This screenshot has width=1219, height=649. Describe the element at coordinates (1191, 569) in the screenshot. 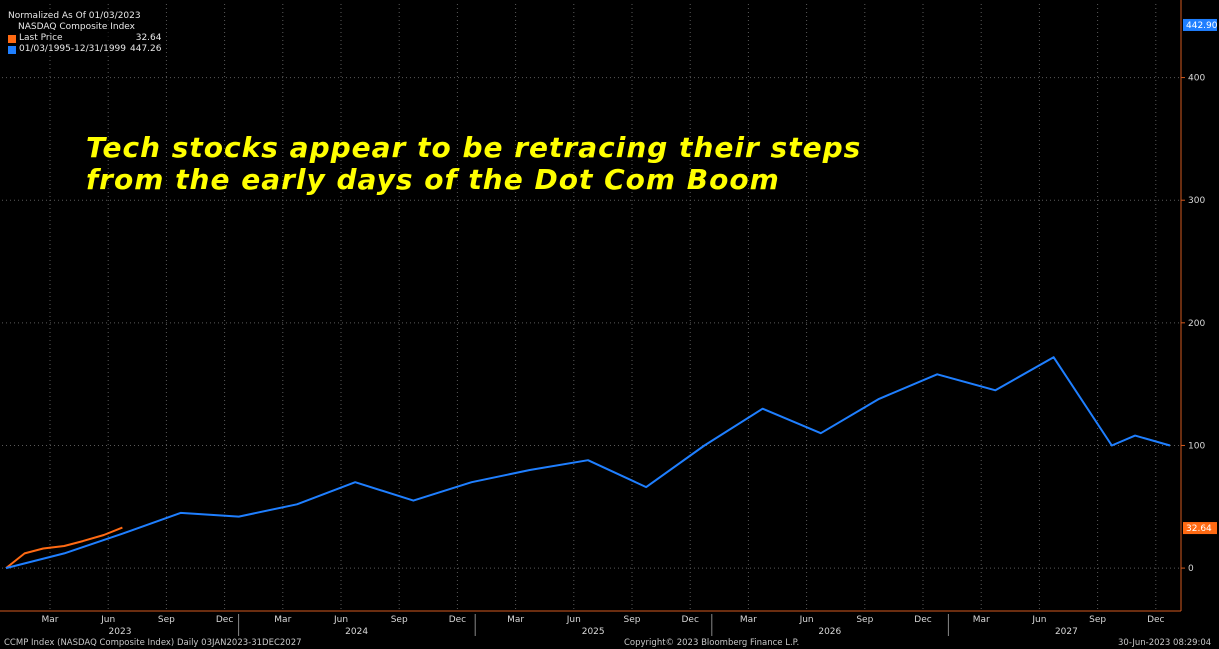

I see `y-tick-label: 0` at that location.